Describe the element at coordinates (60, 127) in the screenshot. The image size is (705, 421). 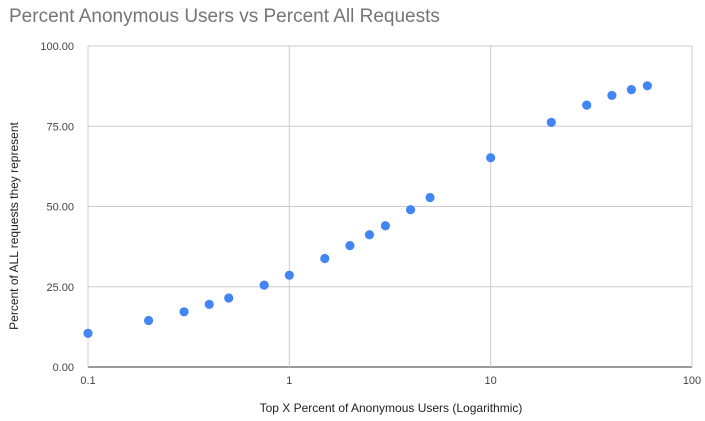
I see `y-tick-label: 75.00` at that location.